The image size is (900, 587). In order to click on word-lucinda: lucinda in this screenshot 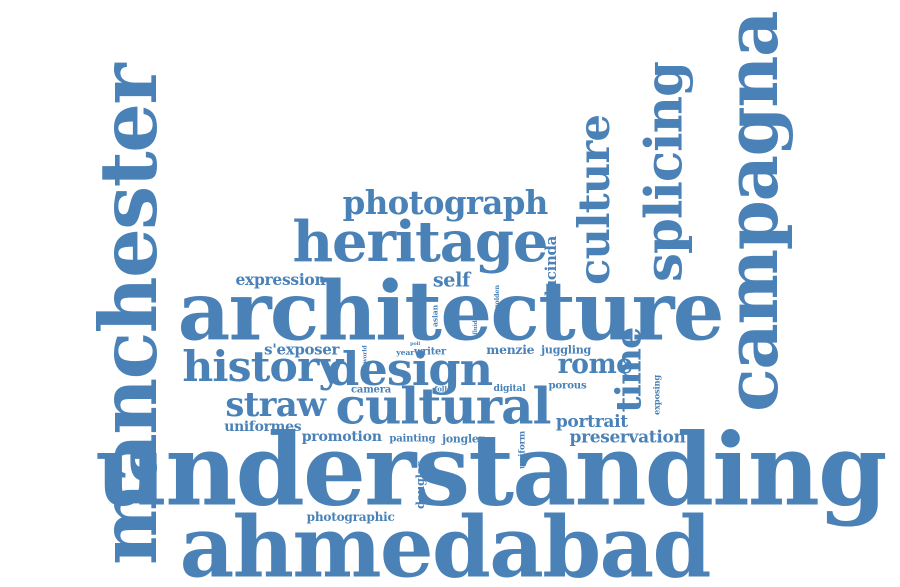, I will do `click(551, 266)`.